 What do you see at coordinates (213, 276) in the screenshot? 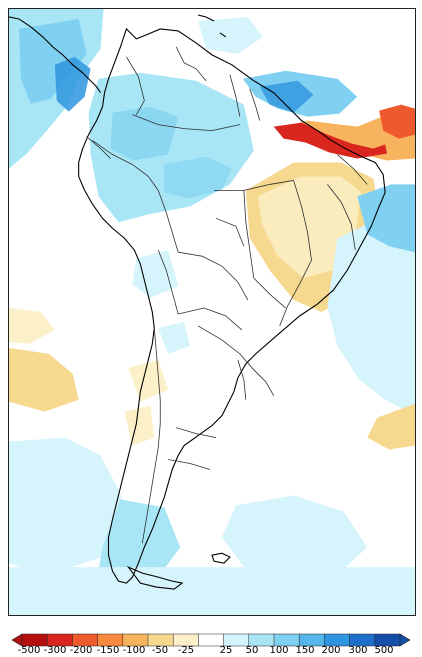
I see `border-bolivia-brazil` at bounding box center [213, 276].